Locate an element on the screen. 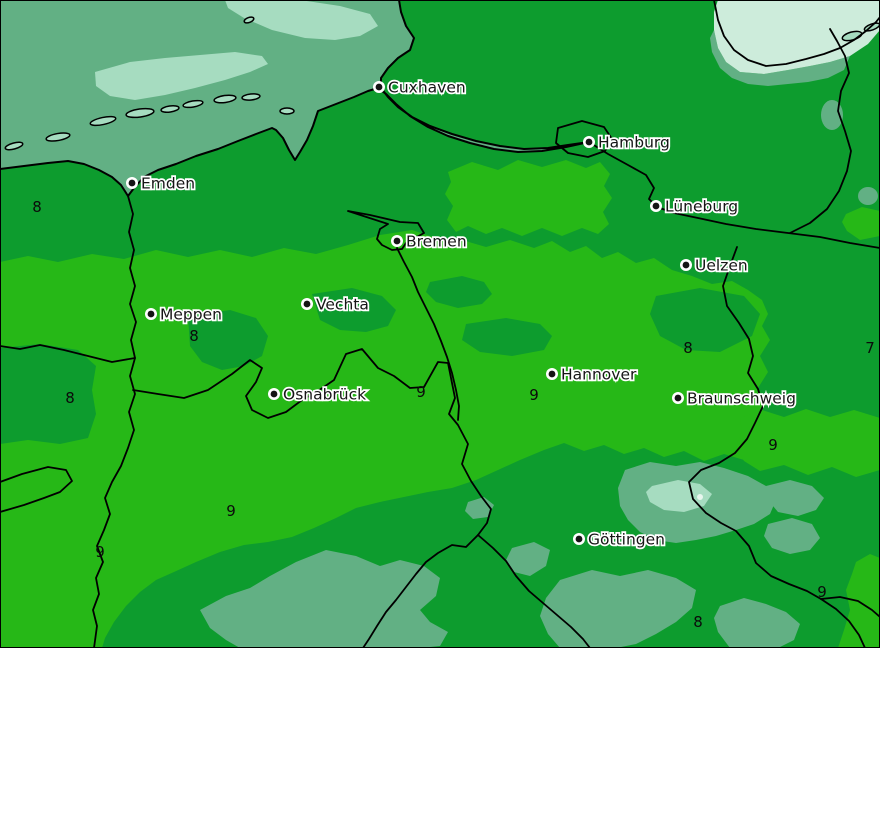 This screenshot has height=830, width=880. city-label: Uelzen is located at coordinates (721, 266).